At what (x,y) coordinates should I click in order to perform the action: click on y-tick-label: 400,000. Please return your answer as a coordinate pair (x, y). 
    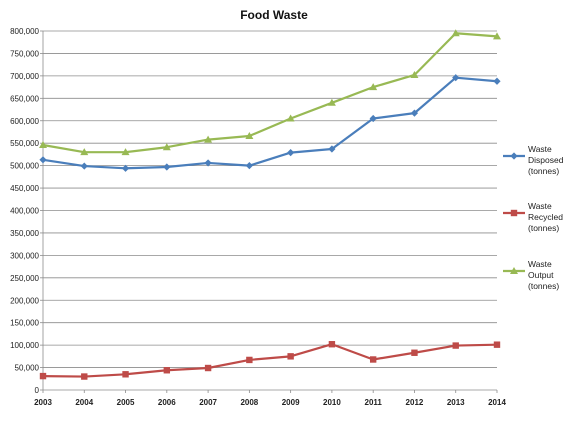
    Looking at the image, I should click on (24, 211).